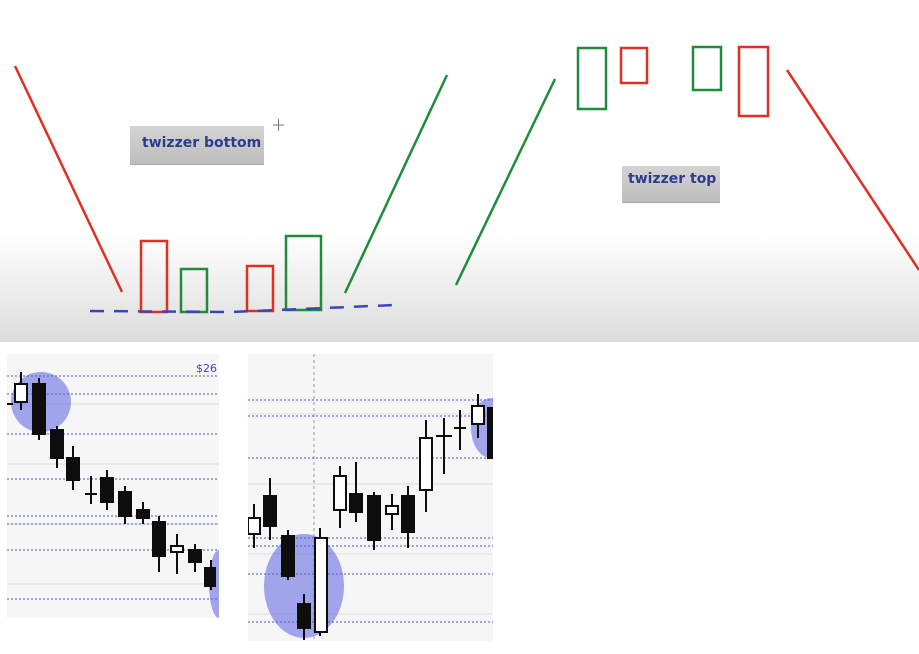  I want to click on example-chart-left: $26, so click(118, 486).